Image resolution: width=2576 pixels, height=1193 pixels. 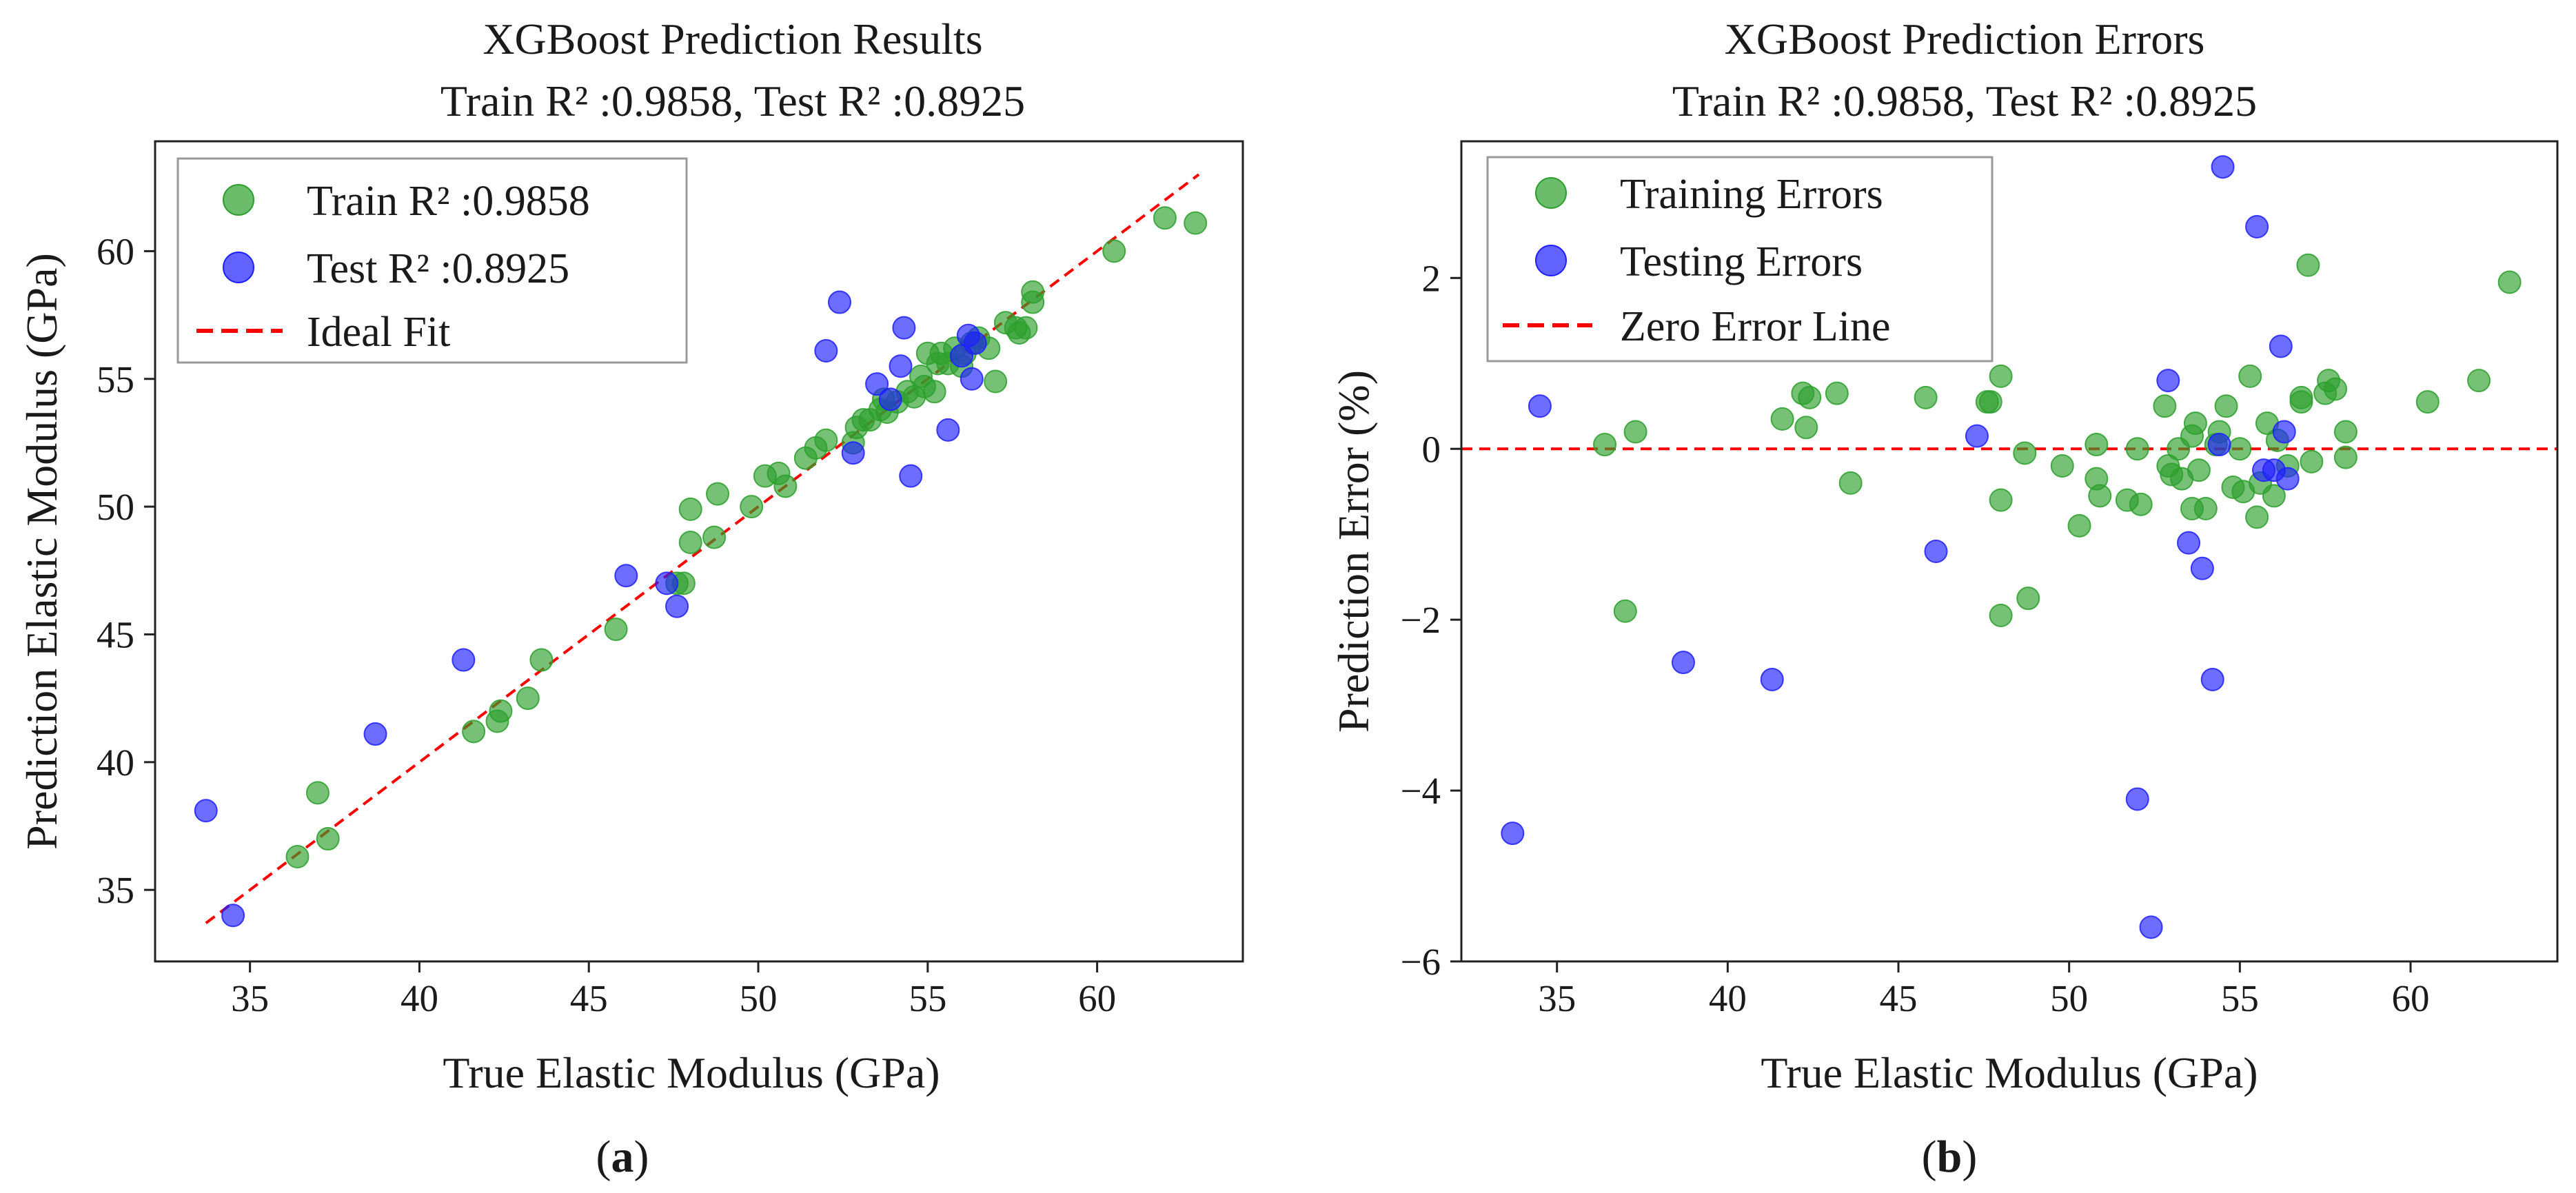 I want to click on panel-b-title: XGBoost Prediction Errors, so click(x=1965, y=38).